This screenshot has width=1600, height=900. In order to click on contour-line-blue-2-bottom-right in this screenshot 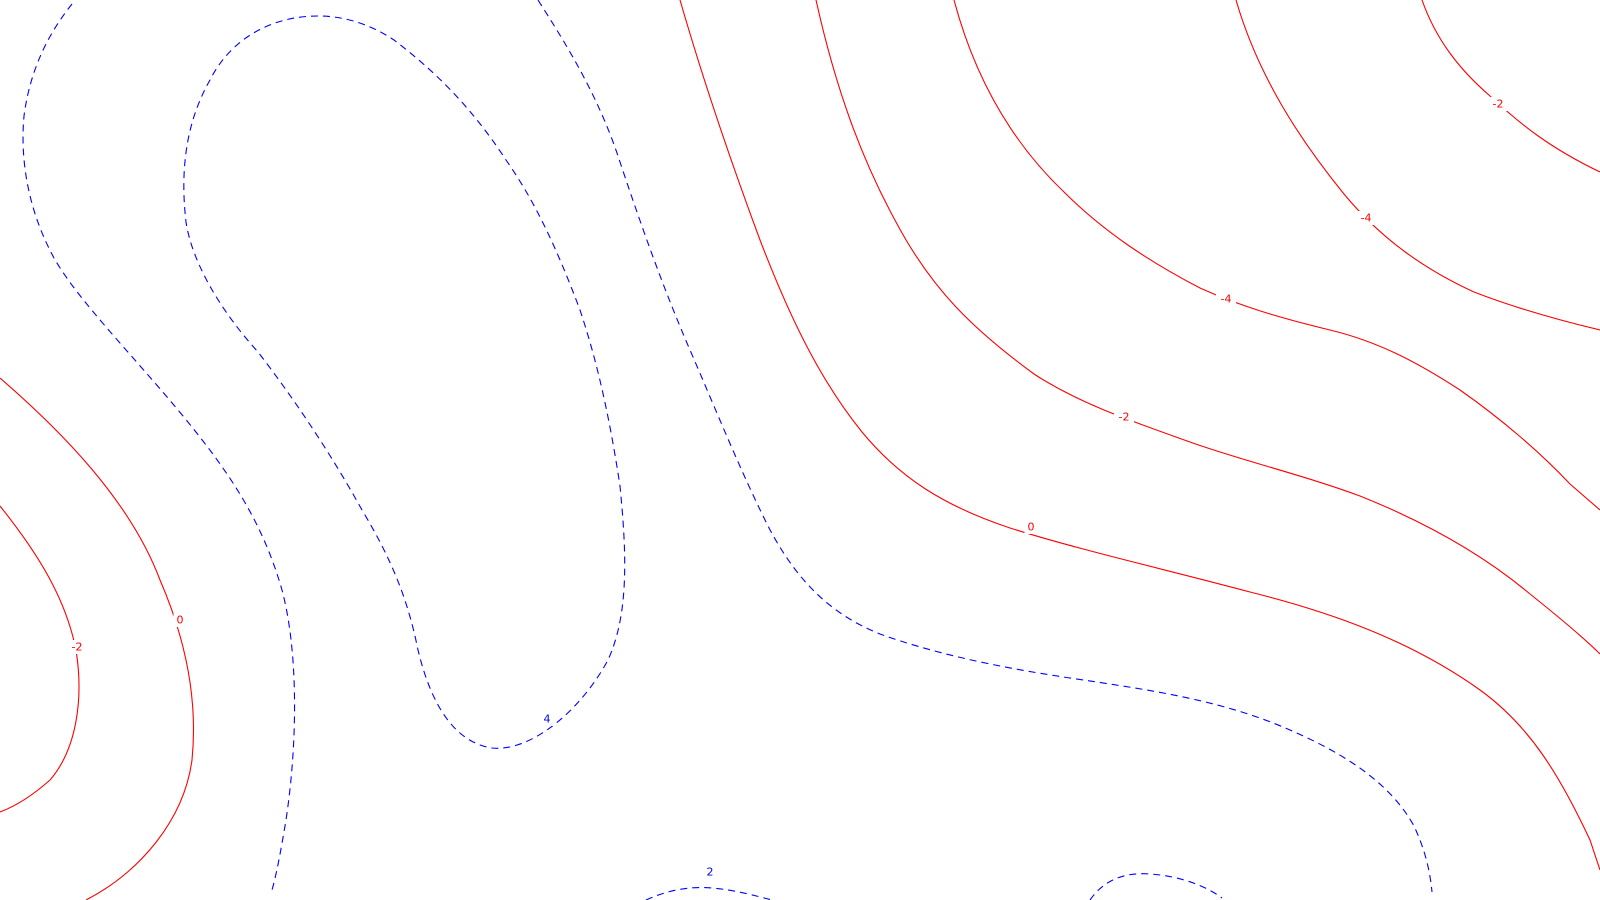, I will do `click(1156, 886)`.